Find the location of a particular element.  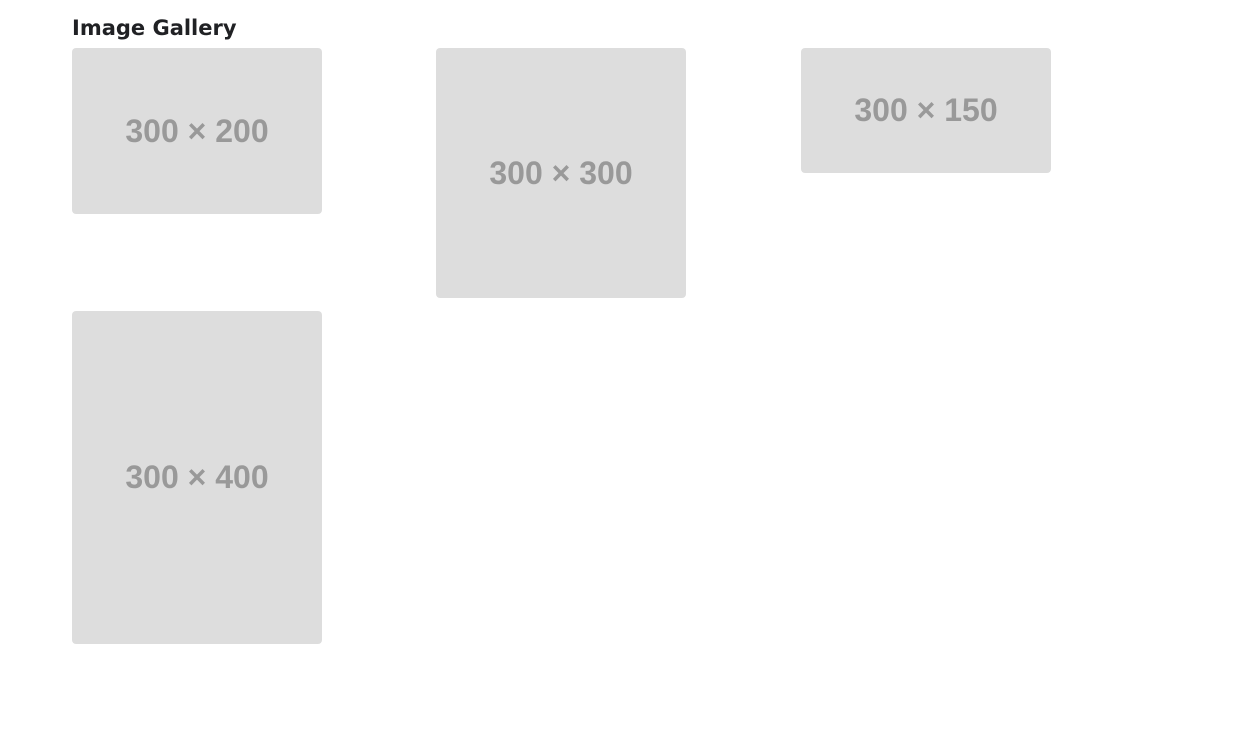

image-placeholder-label: 300 × 150 is located at coordinates (926, 110).